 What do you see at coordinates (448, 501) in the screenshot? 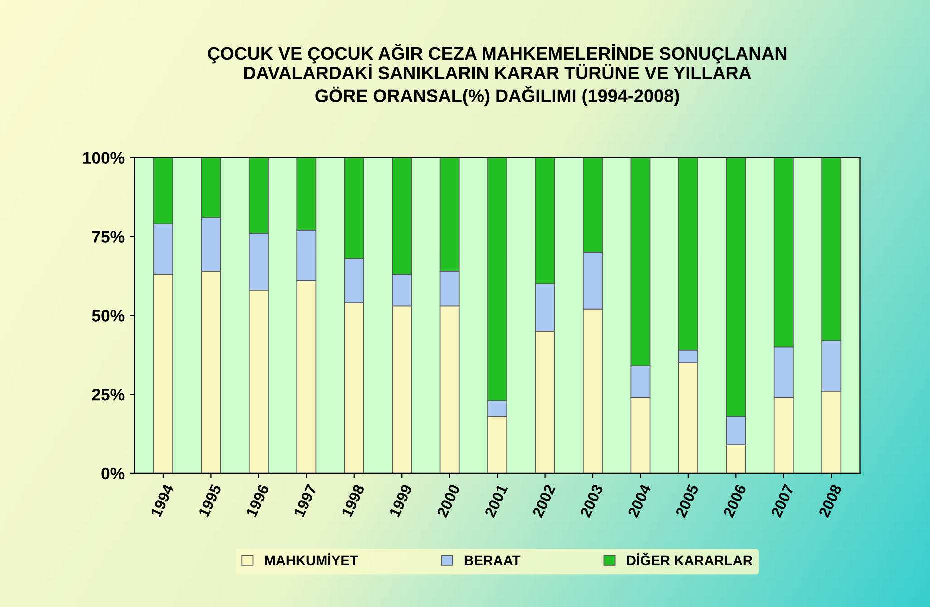
I see `x-tick-label: 2000` at bounding box center [448, 501].